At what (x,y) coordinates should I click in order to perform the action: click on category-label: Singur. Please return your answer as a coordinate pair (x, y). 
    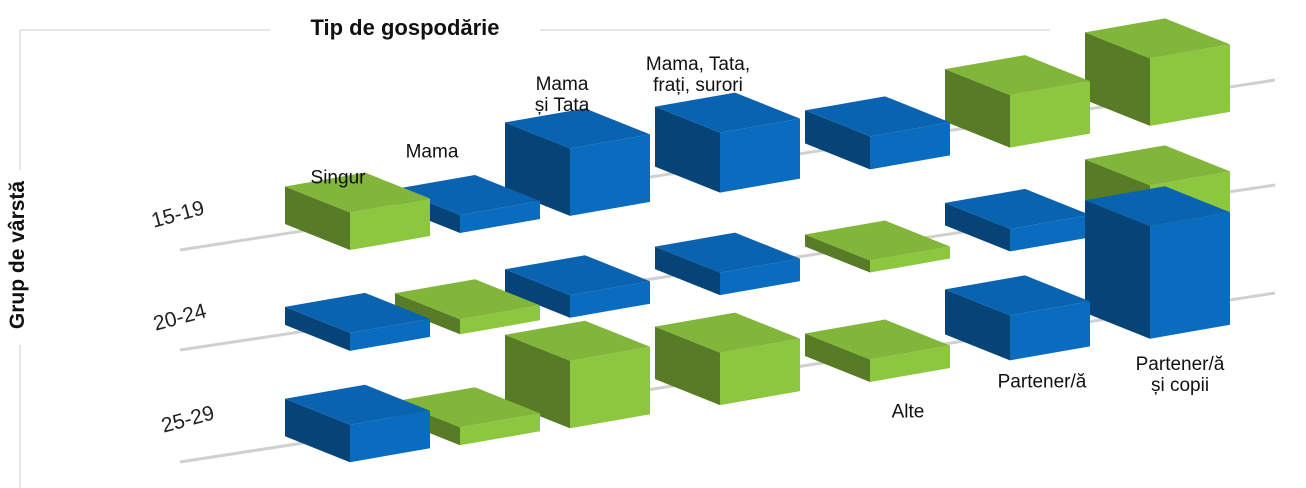
    Looking at the image, I should click on (338, 178).